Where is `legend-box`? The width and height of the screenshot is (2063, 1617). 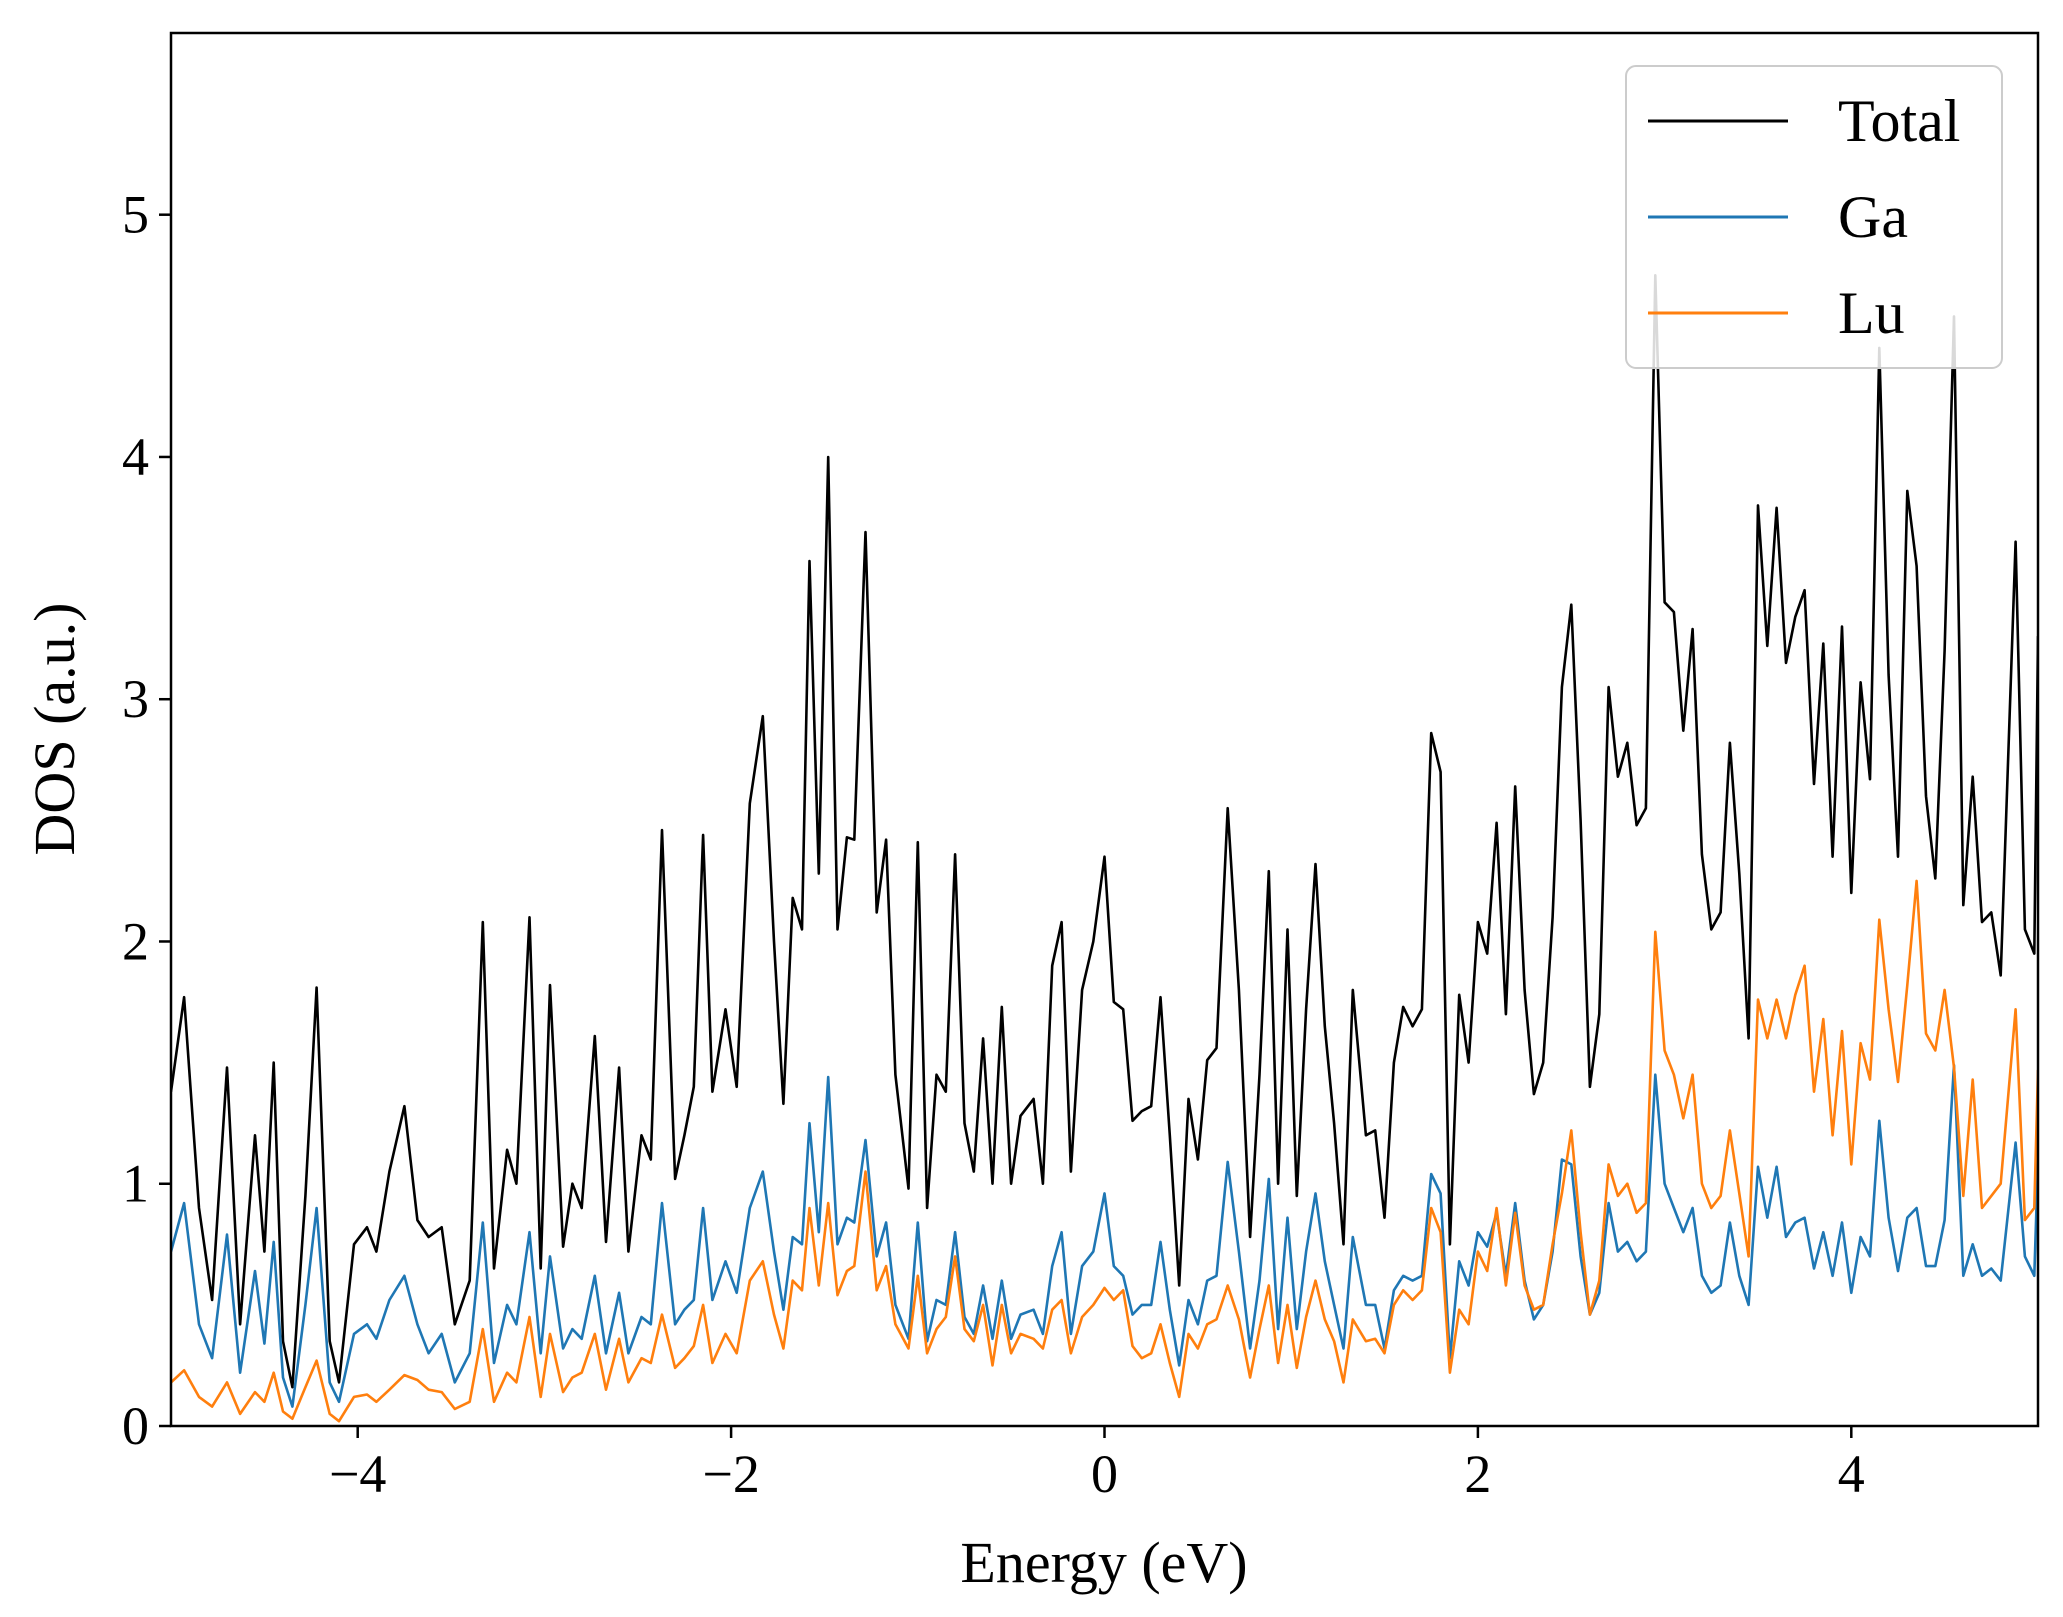 legend-box is located at coordinates (1814, 217).